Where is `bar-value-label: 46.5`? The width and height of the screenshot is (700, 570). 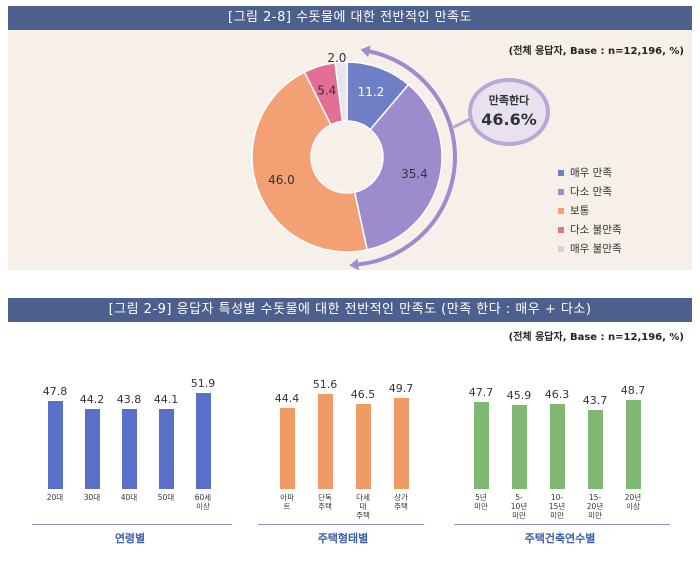 bar-value-label: 46.5 is located at coordinates (363, 394).